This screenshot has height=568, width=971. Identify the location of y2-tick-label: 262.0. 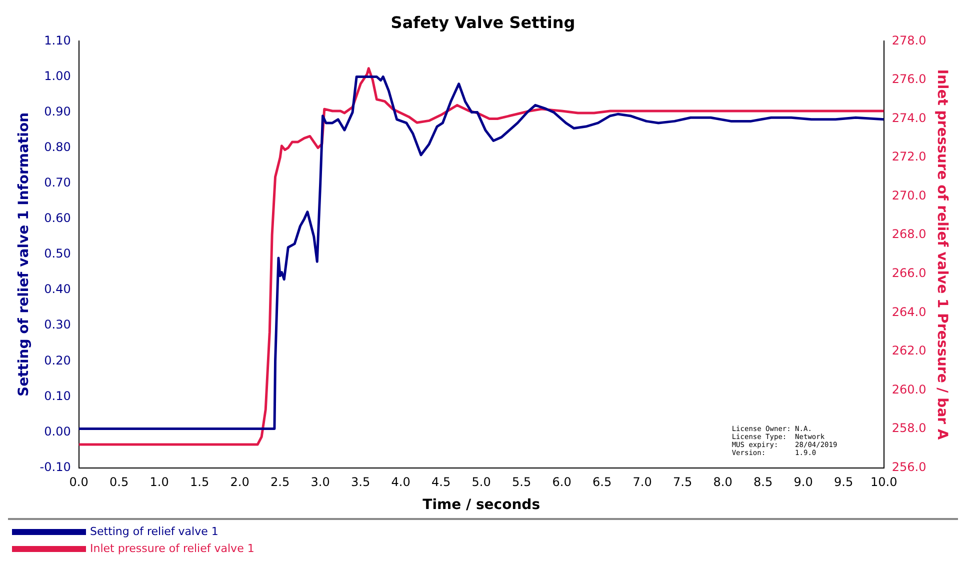
(909, 351).